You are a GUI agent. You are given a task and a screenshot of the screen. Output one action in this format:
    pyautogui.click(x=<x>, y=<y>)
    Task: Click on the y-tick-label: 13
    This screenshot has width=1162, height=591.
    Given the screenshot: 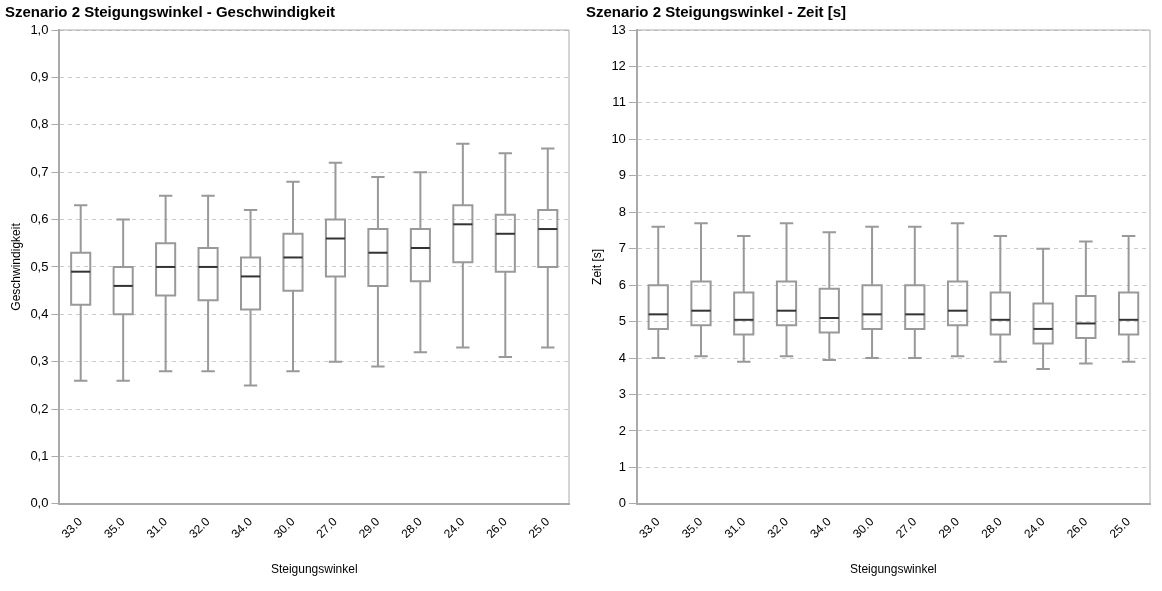 What is the action you would take?
    pyautogui.click(x=618, y=29)
    